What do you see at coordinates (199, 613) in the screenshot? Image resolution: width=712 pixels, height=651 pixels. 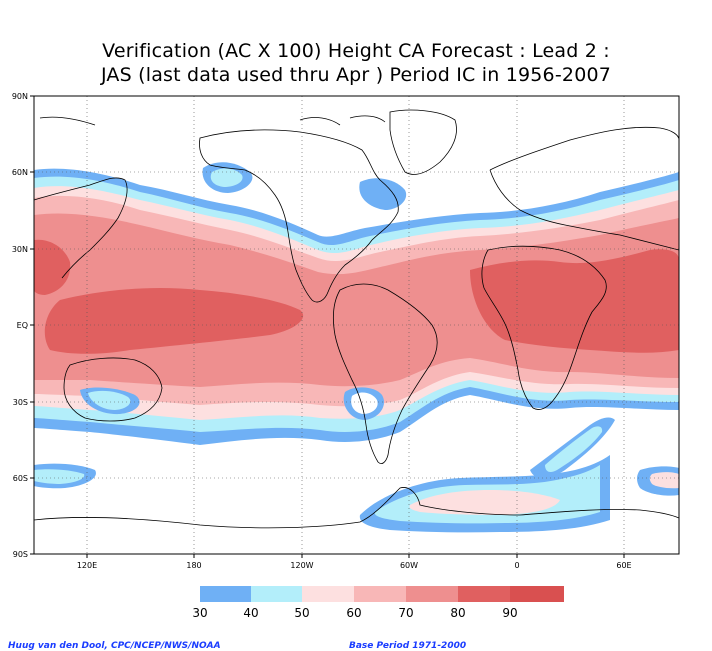 I see `legend-label-30: 30` at bounding box center [199, 613].